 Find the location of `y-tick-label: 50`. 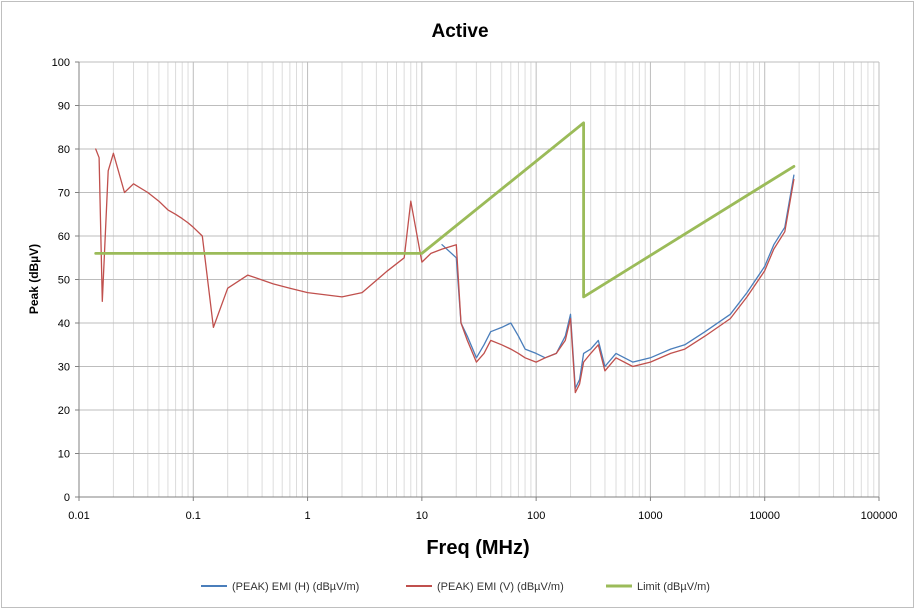

y-tick-label: 50 is located at coordinates (64, 281).